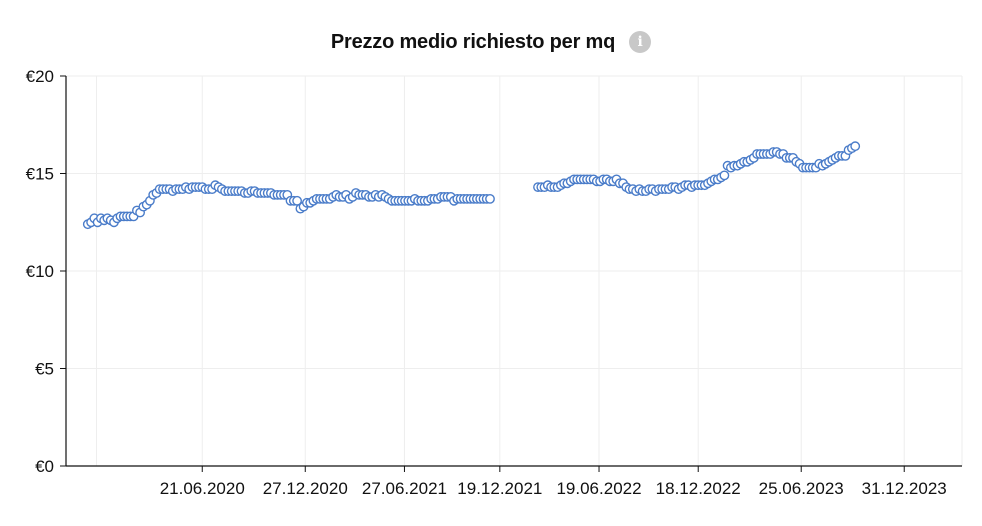  Describe the element at coordinates (801, 488) in the screenshot. I see `x-tick-label: 25.06.2023` at that location.